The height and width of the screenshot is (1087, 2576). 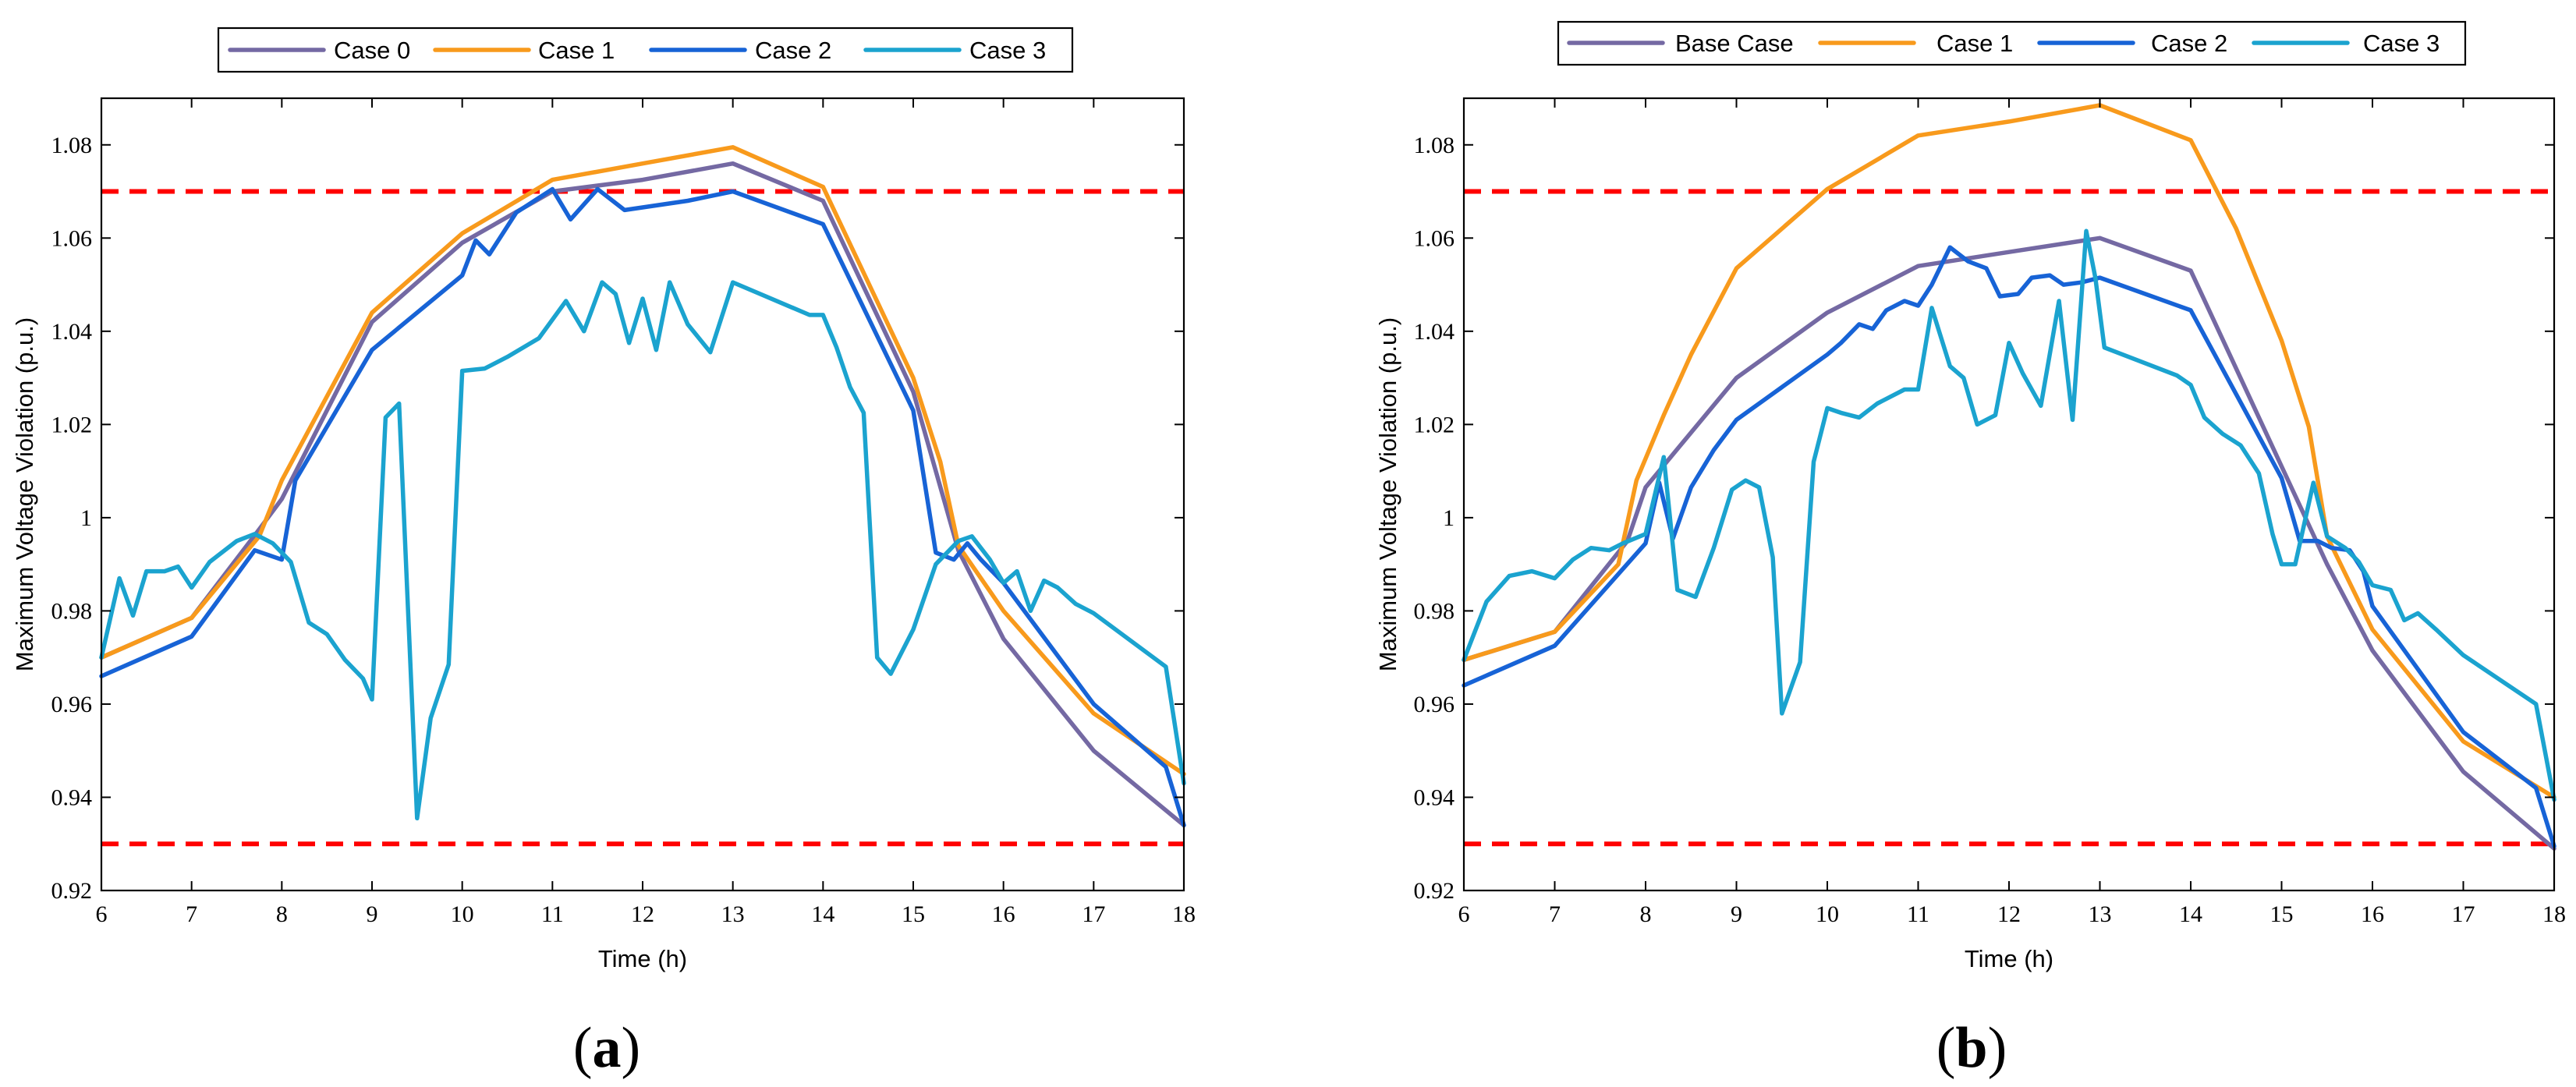 What do you see at coordinates (1975, 43) in the screenshot?
I see `legend-label-case-1-b: Case 1` at bounding box center [1975, 43].